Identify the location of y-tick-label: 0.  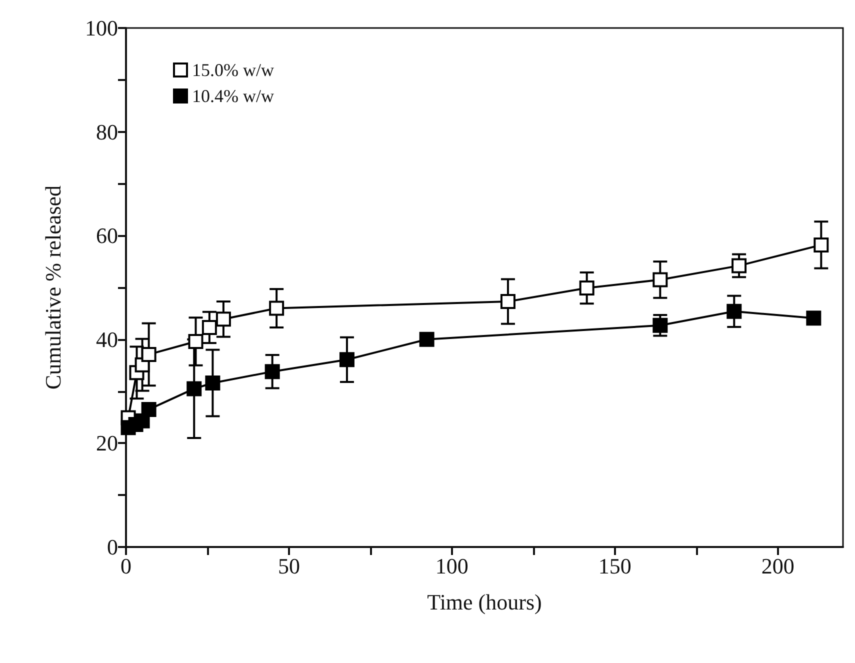
(112, 547).